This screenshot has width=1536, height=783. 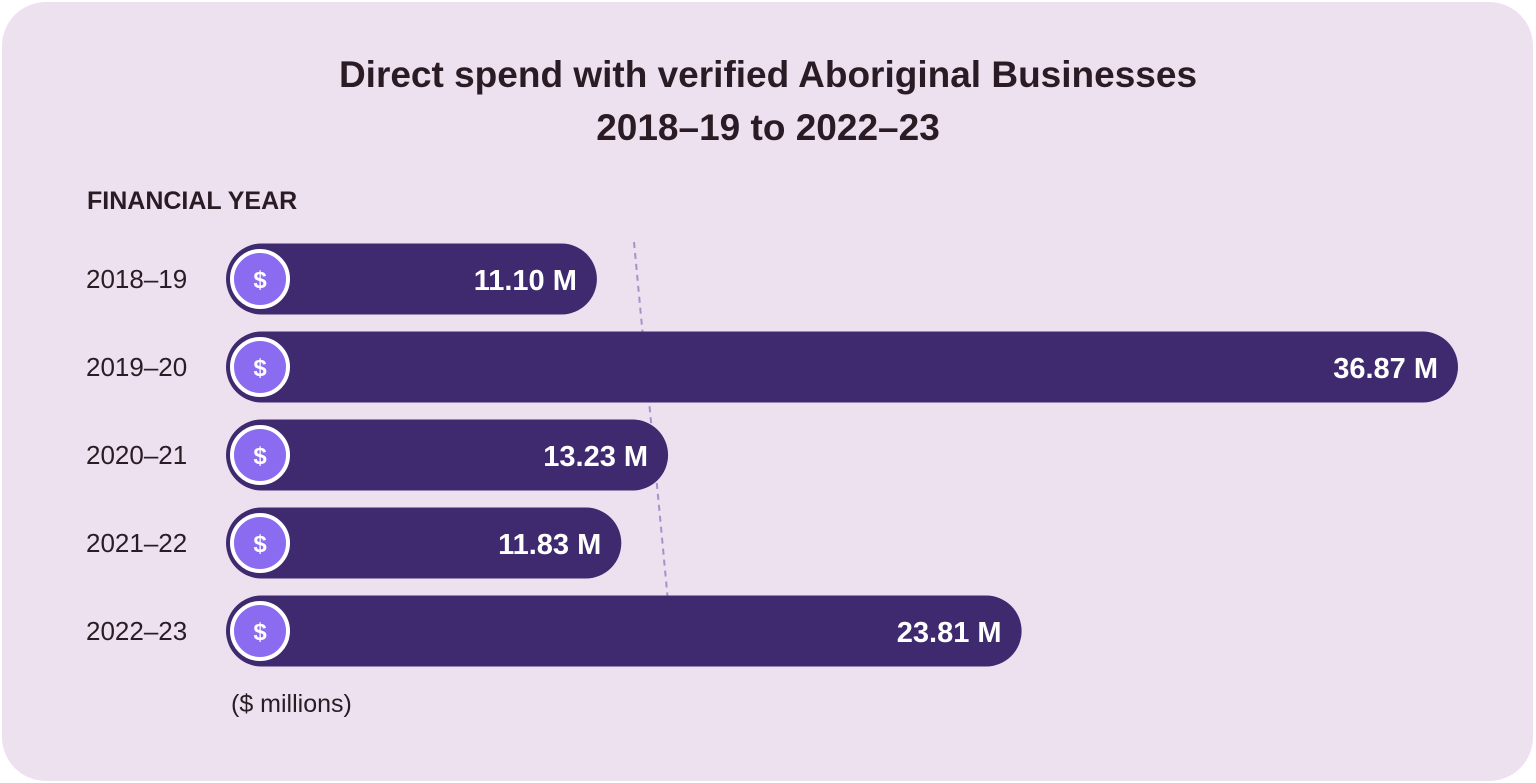 I want to click on bar-row: 2018–19 $11.10 M, so click(x=341, y=279).